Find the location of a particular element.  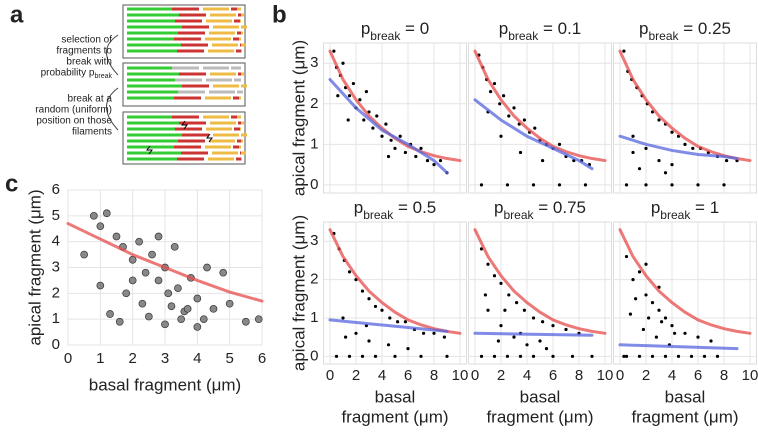

title-rest: = 0 is located at coordinates (414, 28).